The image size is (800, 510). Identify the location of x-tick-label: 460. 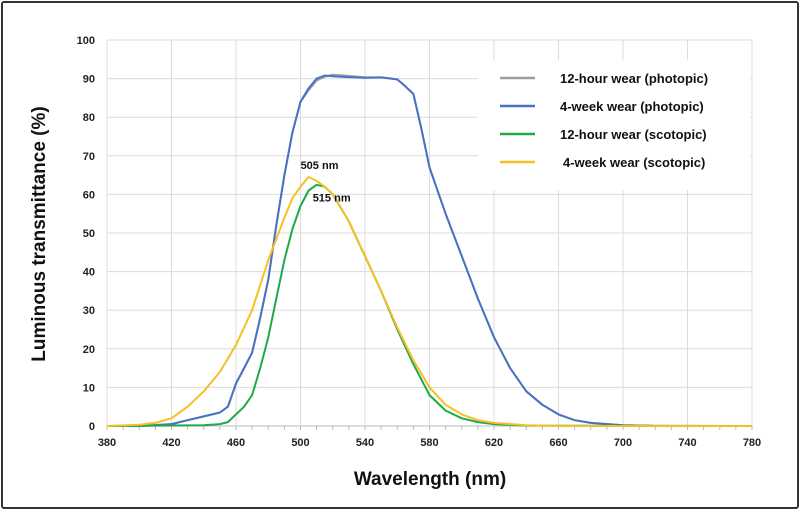
(236, 443).